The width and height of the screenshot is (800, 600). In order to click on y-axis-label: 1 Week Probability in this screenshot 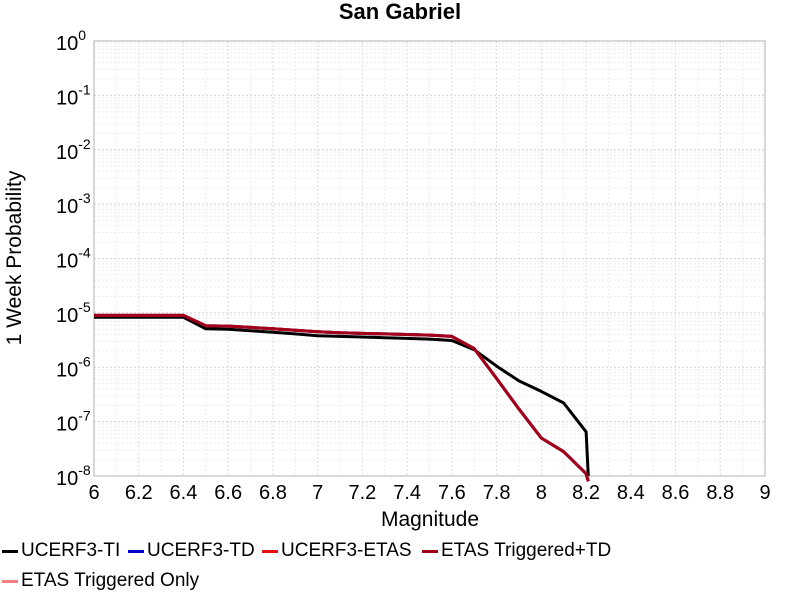, I will do `click(14, 257)`.